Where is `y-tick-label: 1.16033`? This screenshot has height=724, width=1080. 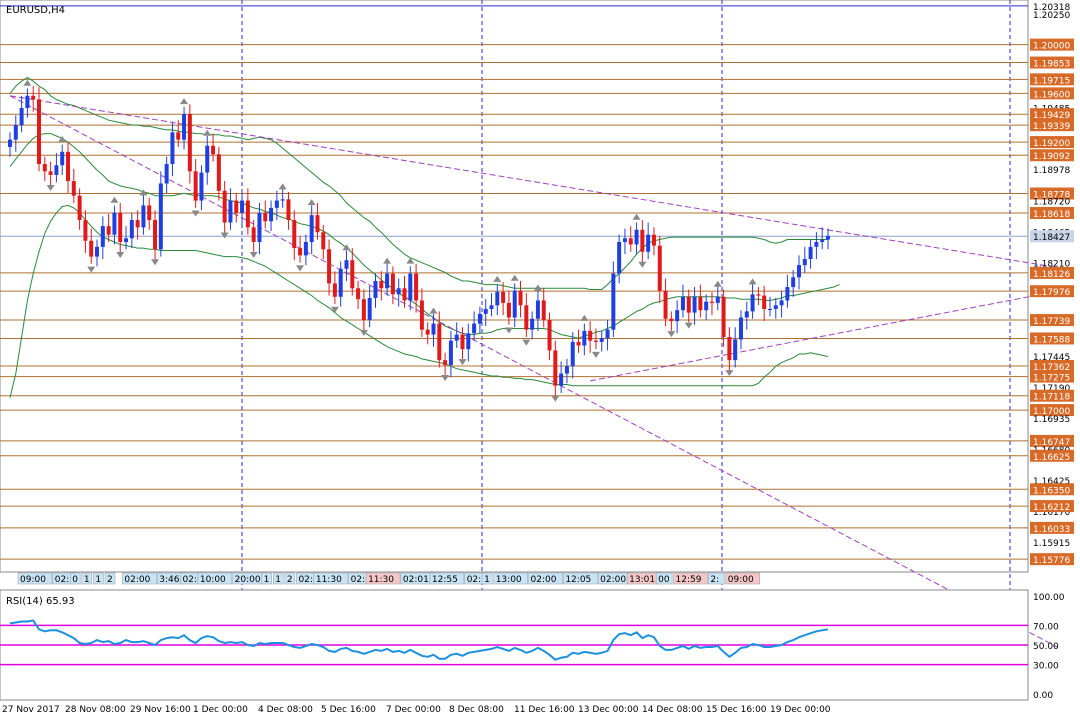 y-tick-label: 1.16033 is located at coordinates (1051, 530).